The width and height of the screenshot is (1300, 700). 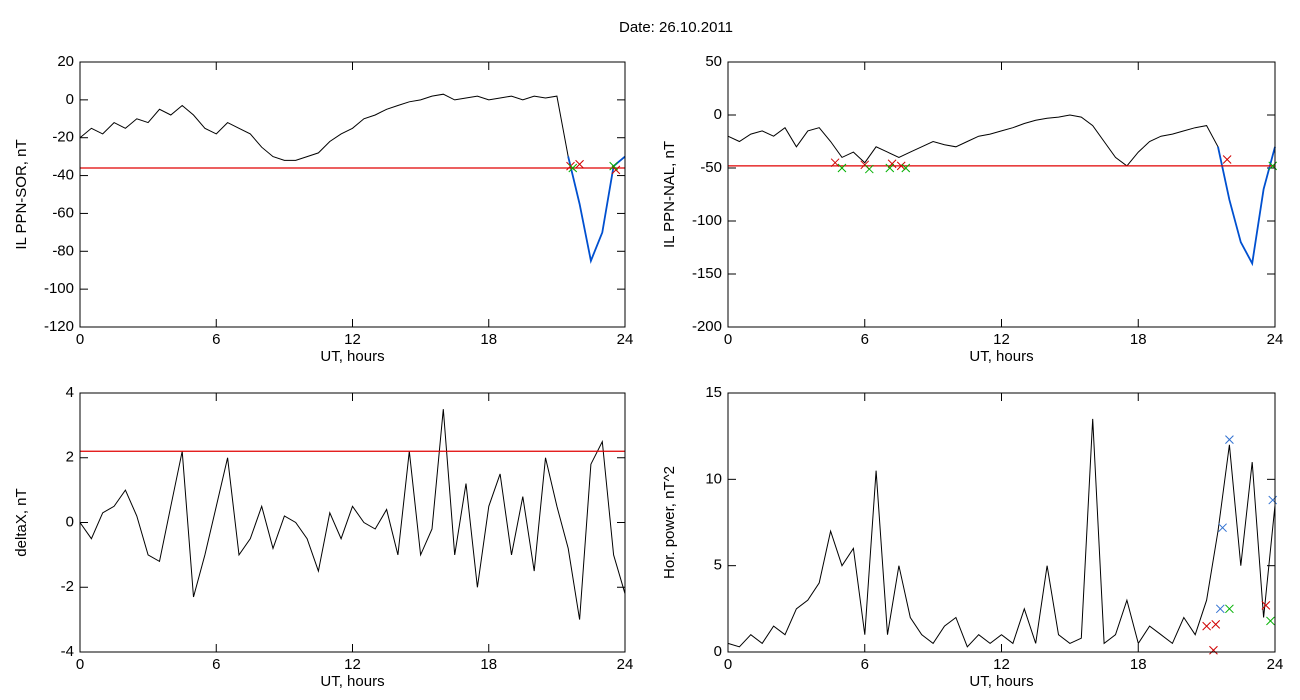 I want to click on y-tick-label: -40, so click(x=63, y=175).